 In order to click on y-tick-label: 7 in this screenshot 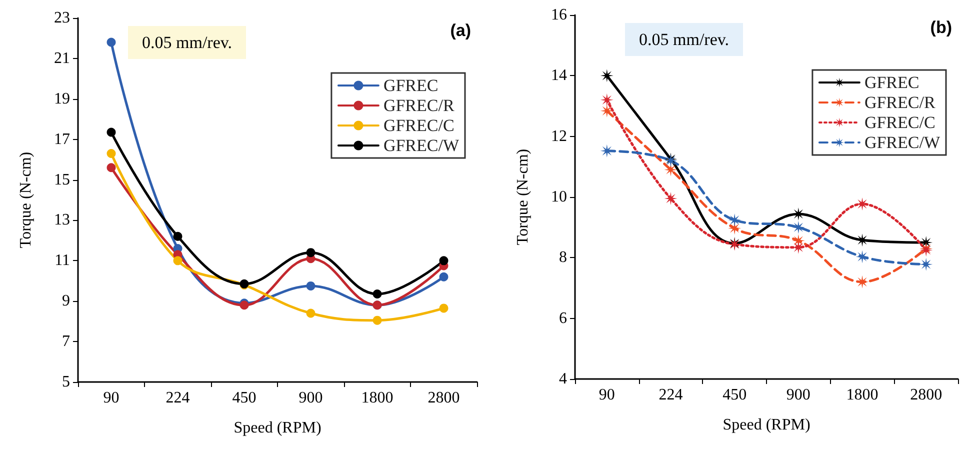, I will do `click(66, 341)`.